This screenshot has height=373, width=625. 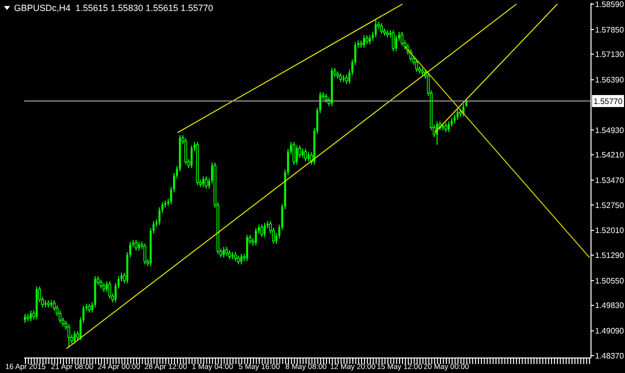 I want to click on y-tick-label: 1.51290, so click(x=609, y=255).